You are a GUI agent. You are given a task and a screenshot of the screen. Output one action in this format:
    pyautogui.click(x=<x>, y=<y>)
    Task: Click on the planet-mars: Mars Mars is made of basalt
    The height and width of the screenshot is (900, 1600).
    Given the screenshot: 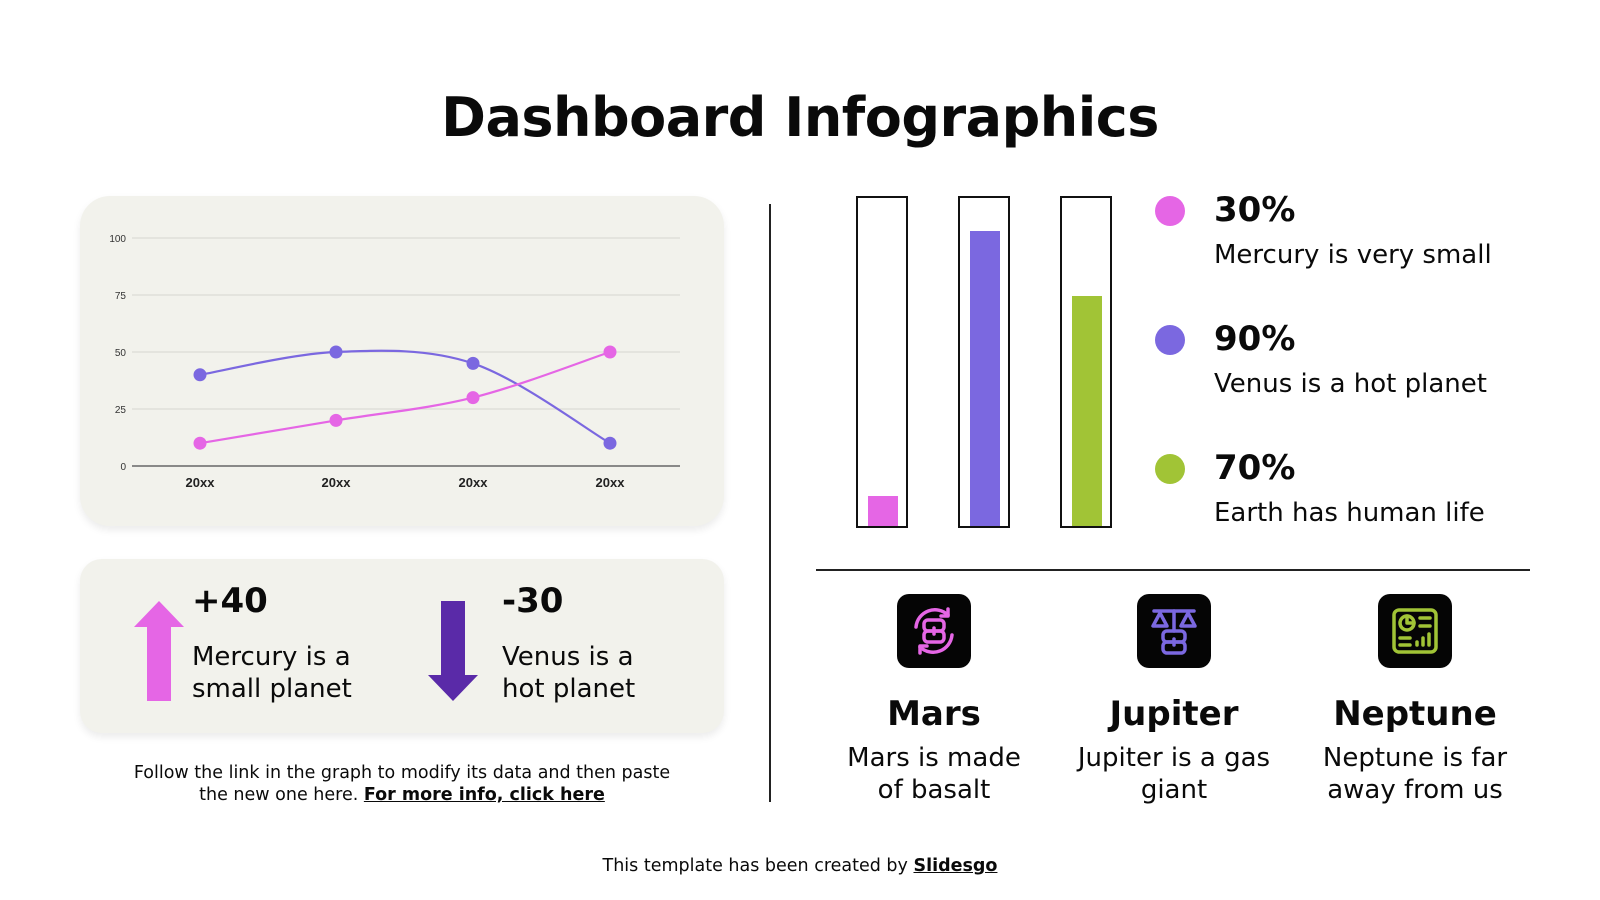 What is the action you would take?
    pyautogui.click(x=934, y=700)
    